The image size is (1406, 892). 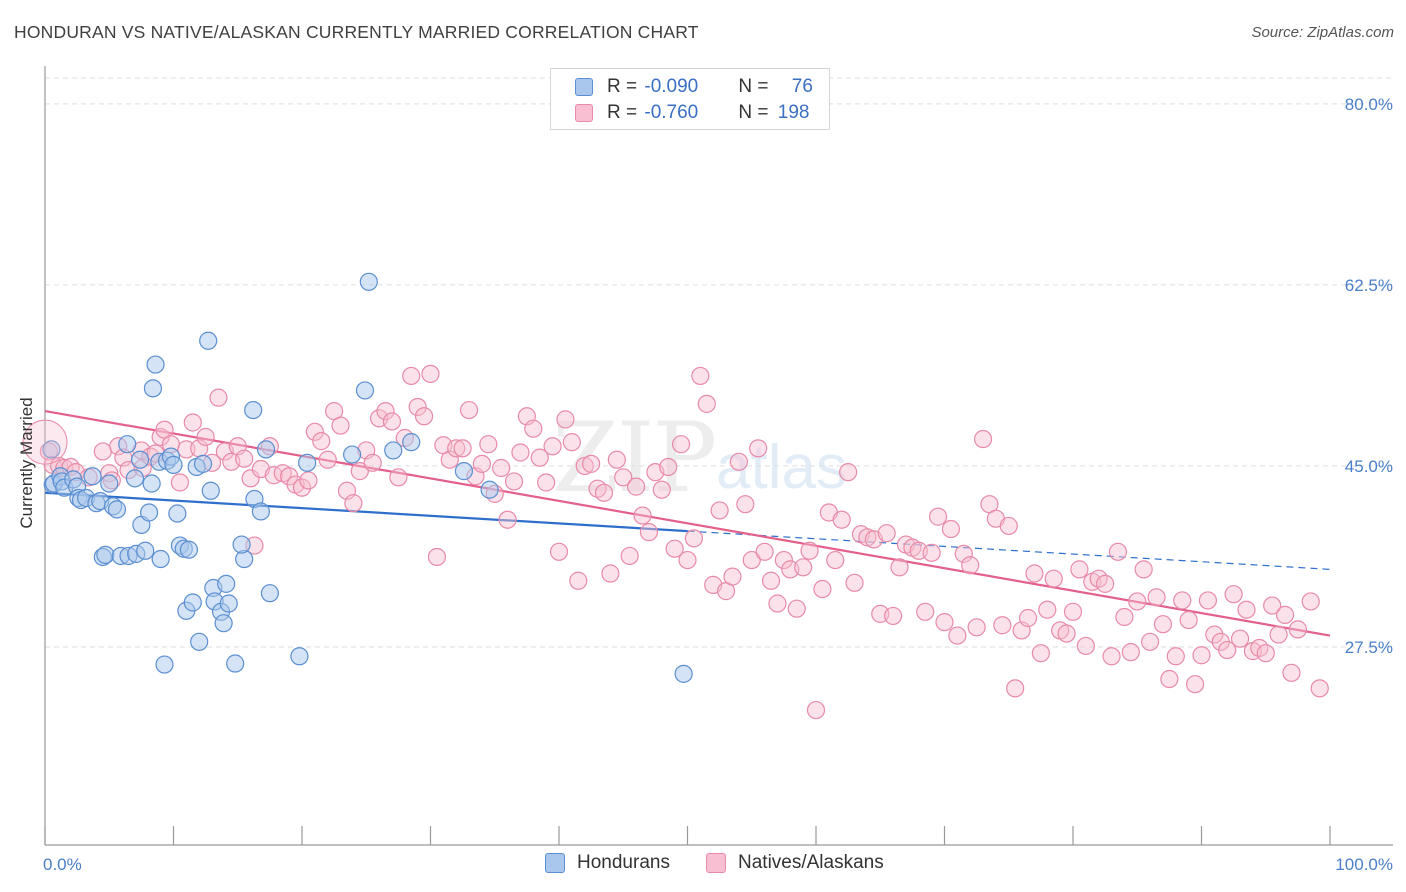 What do you see at coordinates (1322, 32) in the screenshot?
I see `source-credit: Source: ZipAtlas.com` at bounding box center [1322, 32].